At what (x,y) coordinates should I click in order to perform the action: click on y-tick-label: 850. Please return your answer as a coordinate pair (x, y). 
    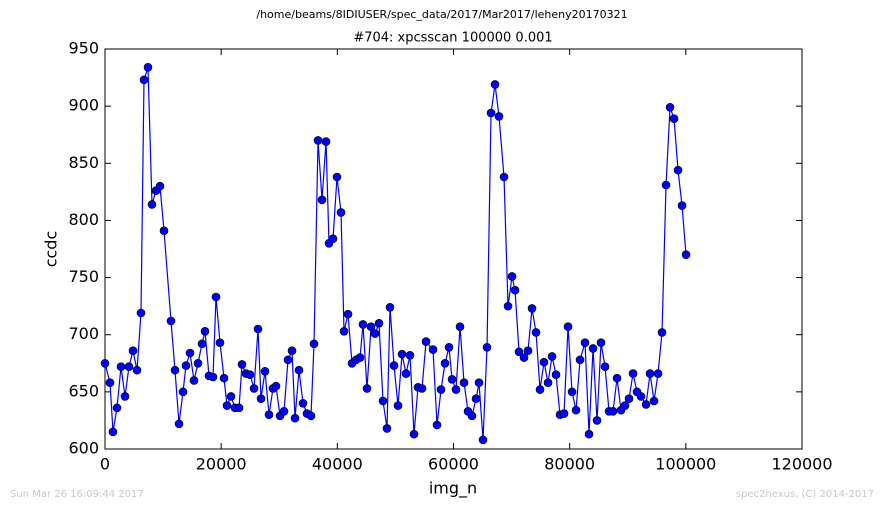
    Looking at the image, I should click on (83, 162).